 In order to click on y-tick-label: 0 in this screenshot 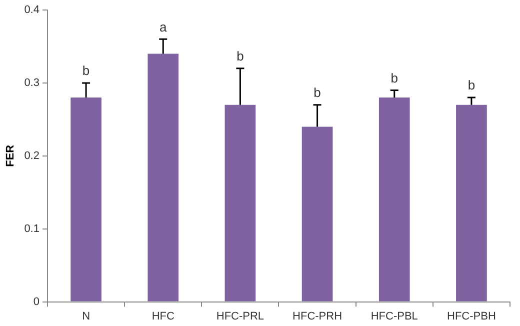, I will do `click(36, 302)`.